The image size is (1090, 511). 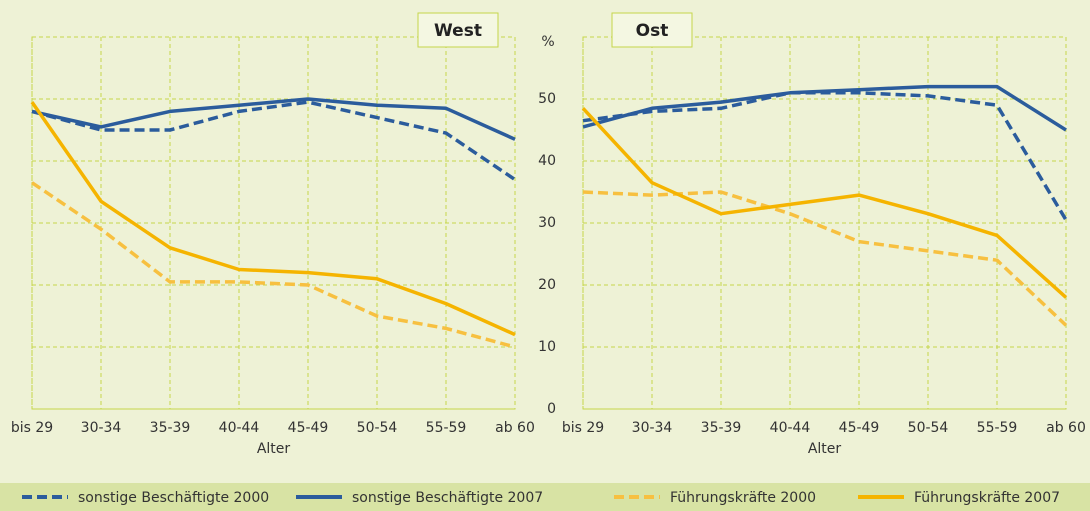 I want to click on legend-label: Führungskräfte 2007, so click(x=987, y=498).